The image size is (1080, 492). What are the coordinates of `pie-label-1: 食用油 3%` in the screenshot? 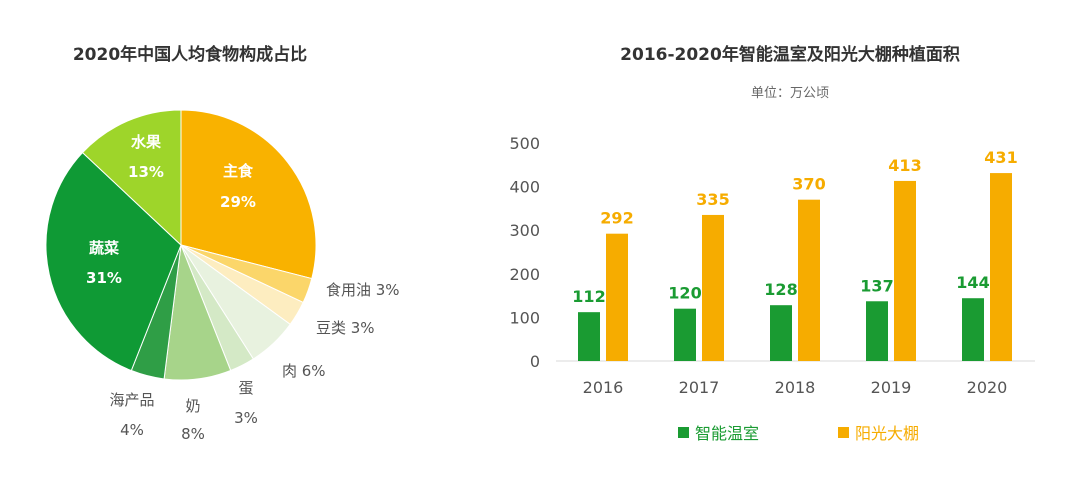 It's located at (363, 290).